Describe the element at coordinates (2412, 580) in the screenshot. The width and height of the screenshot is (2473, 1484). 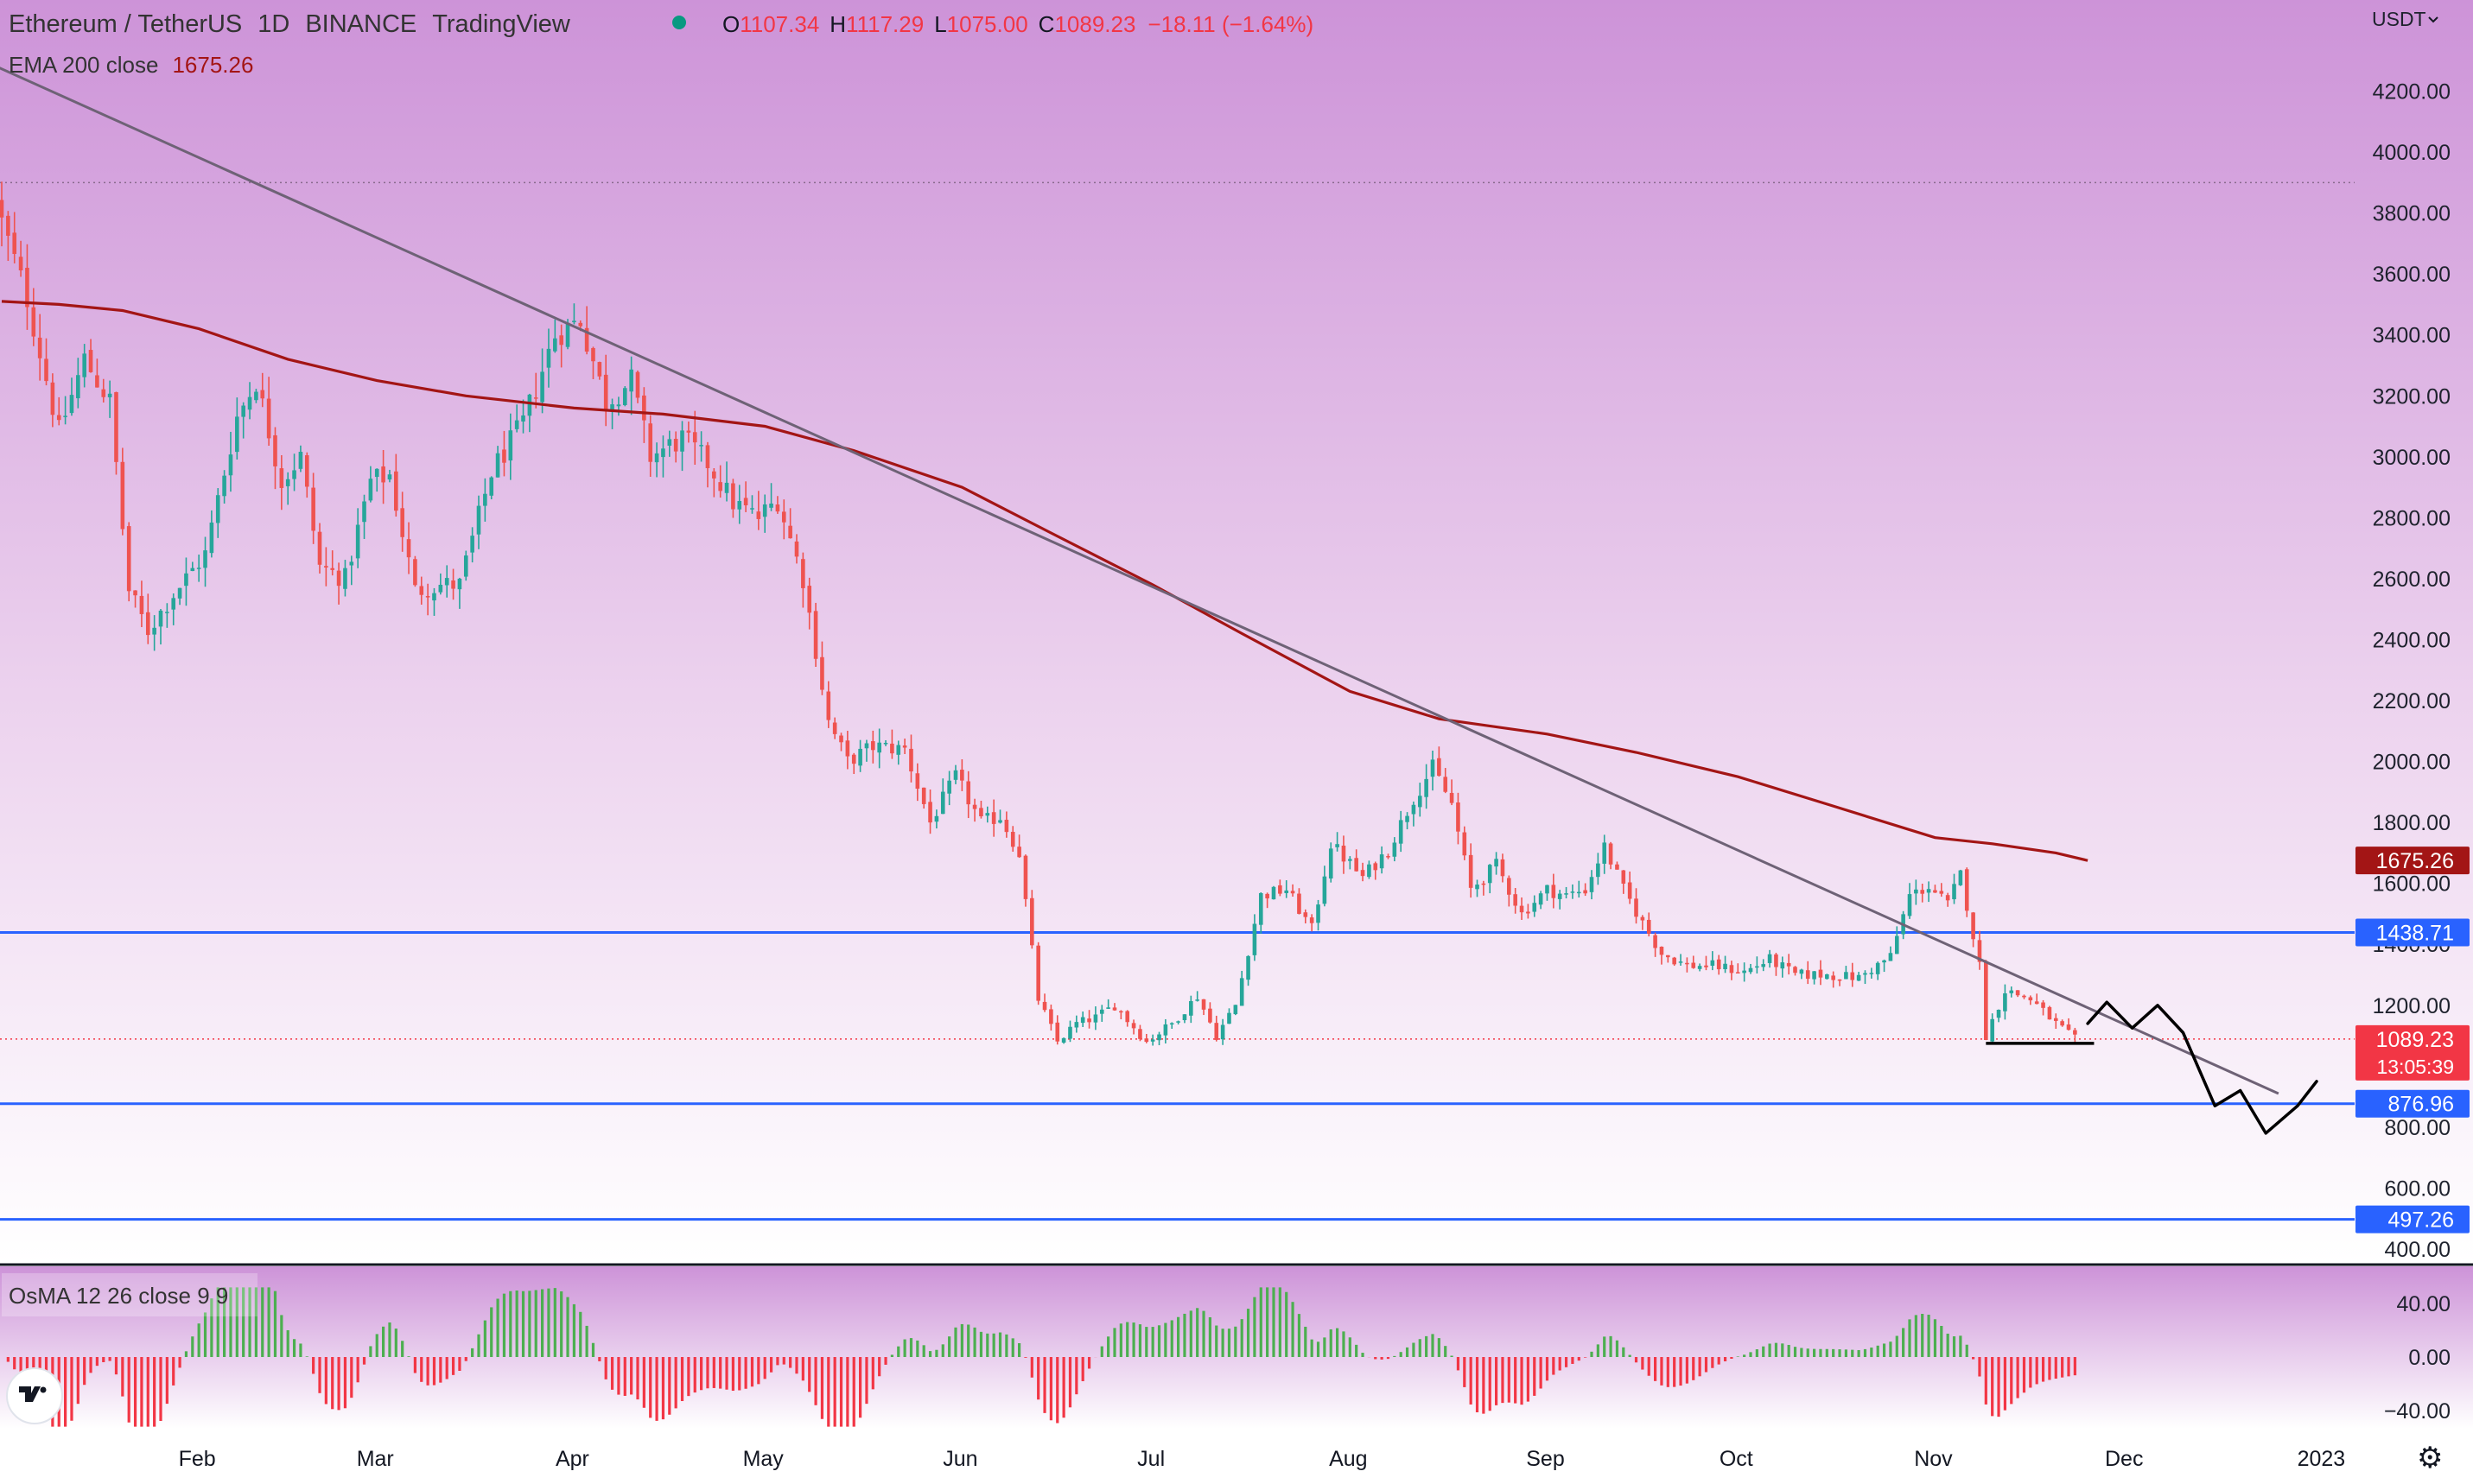
I see `price-tick-label: 2600.00` at that location.